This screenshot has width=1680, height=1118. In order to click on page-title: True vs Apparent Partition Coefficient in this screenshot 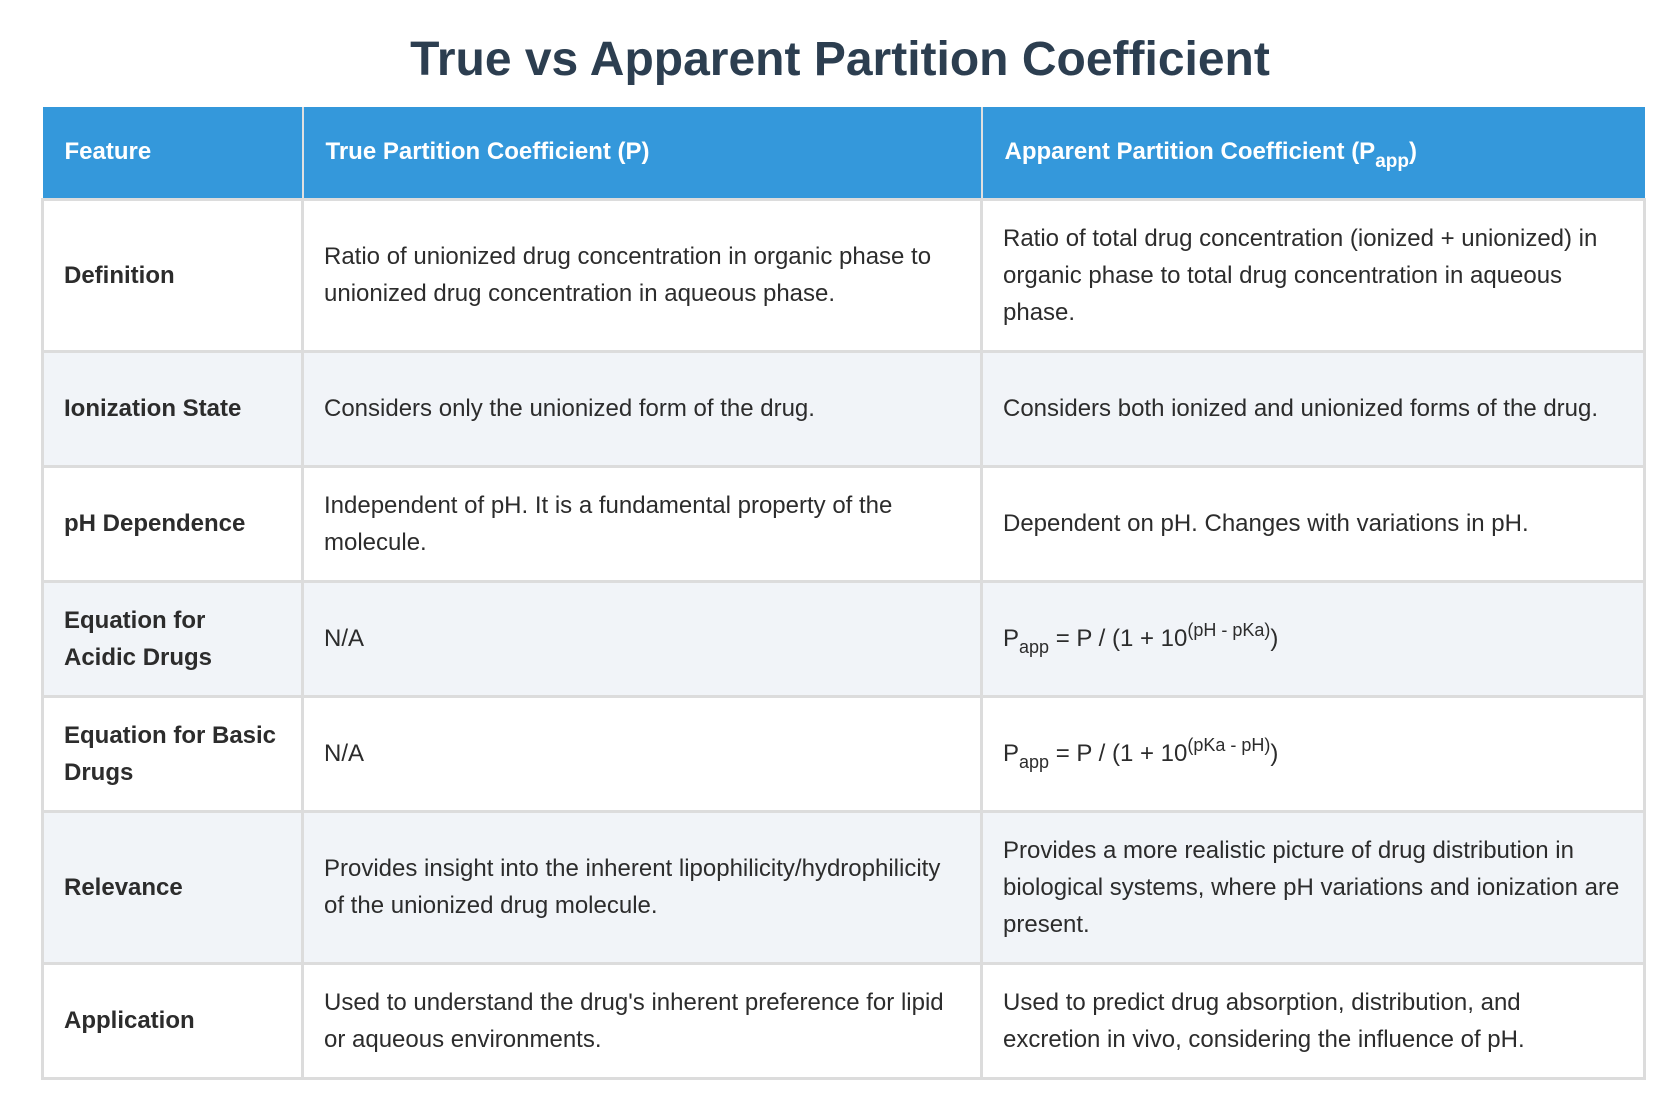, I will do `click(840, 59)`.